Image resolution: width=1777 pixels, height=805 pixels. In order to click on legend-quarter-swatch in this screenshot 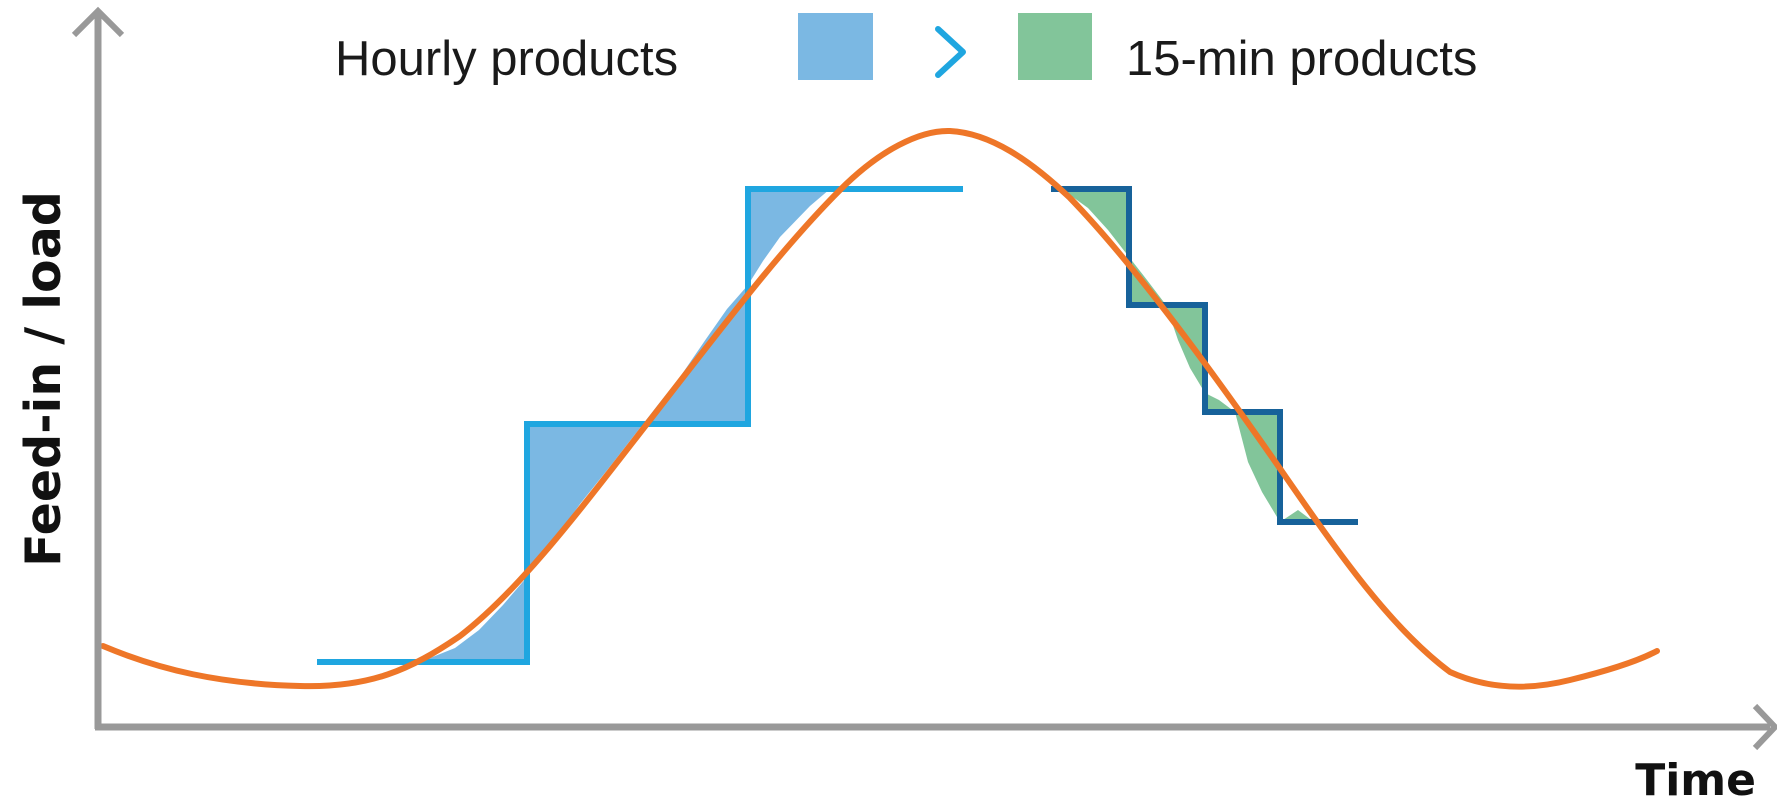, I will do `click(1055, 46)`.